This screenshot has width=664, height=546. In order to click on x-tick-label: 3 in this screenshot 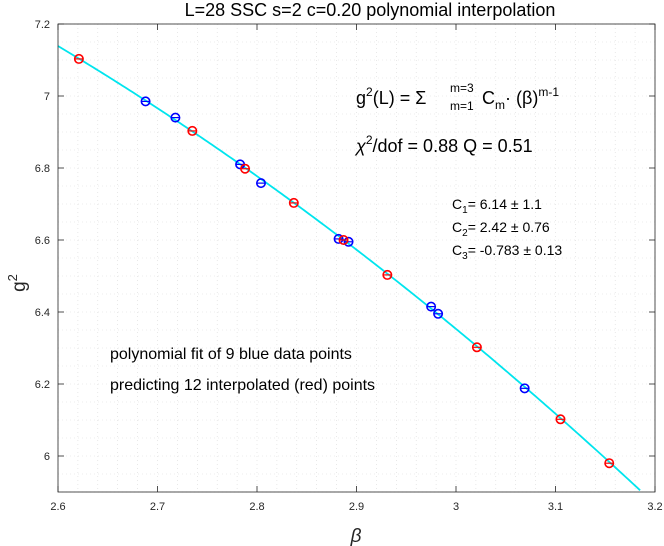, I will do `click(456, 507)`.